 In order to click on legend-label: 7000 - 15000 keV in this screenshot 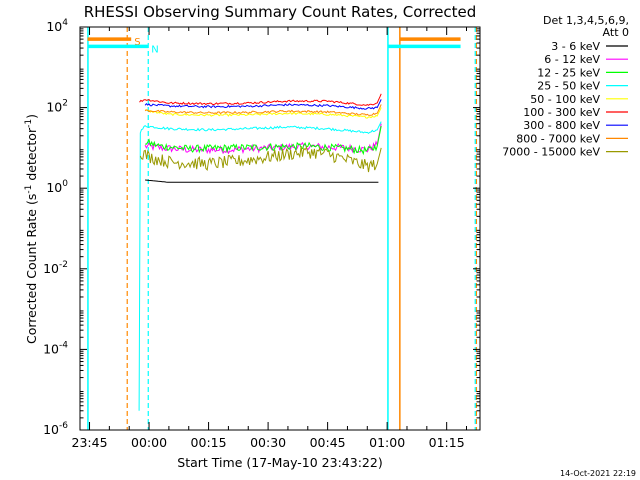, I will do `click(551, 152)`.